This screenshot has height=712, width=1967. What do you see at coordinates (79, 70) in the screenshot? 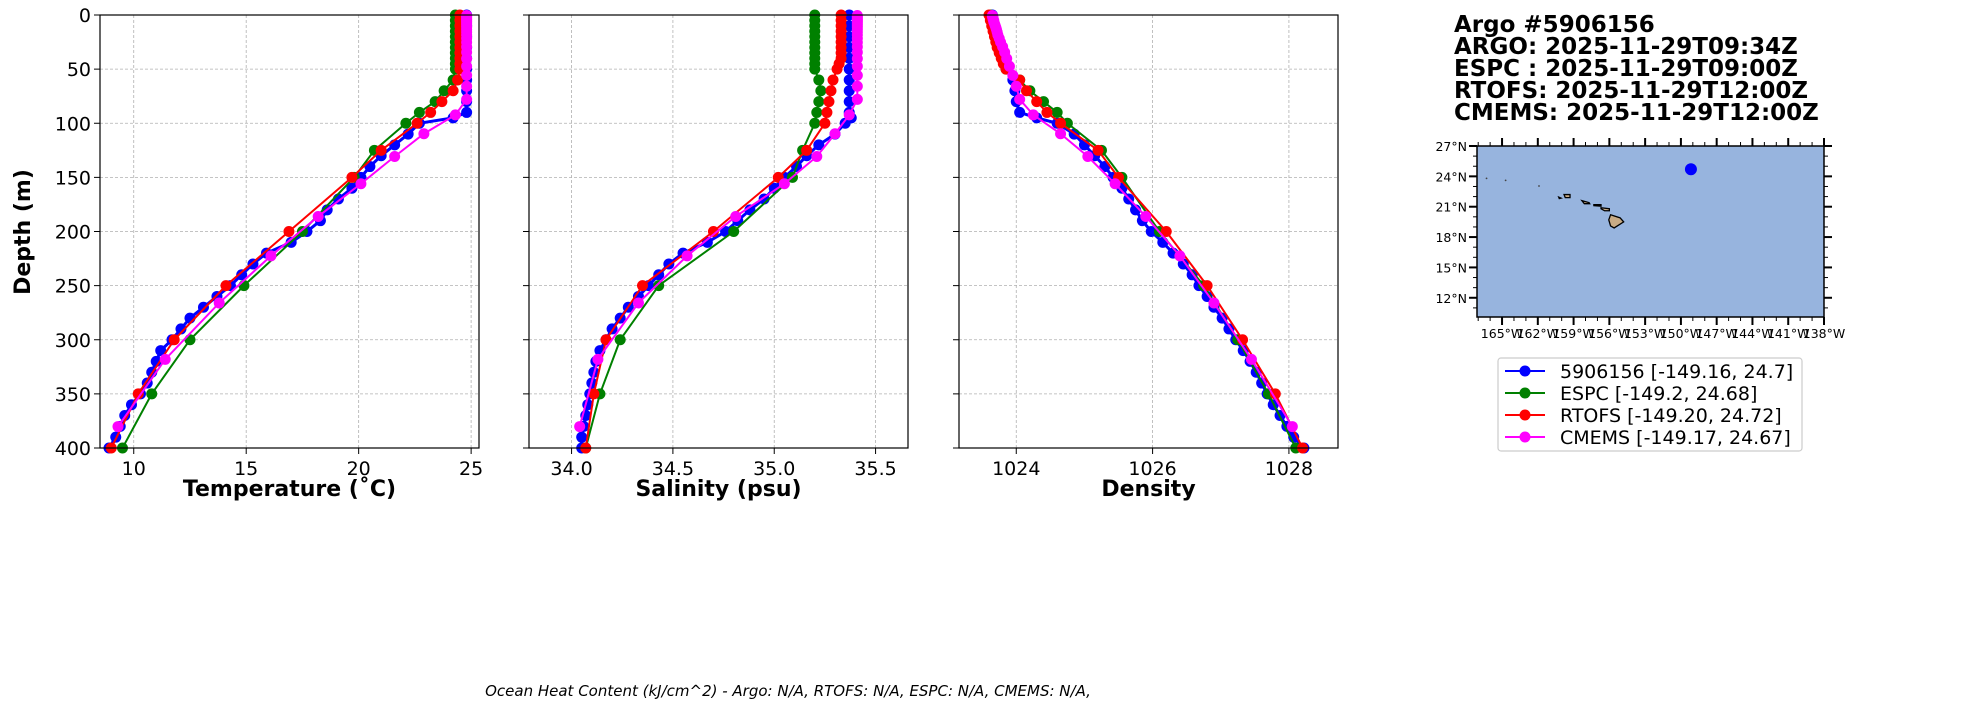
I see `y-tick-label: 50` at bounding box center [79, 70].